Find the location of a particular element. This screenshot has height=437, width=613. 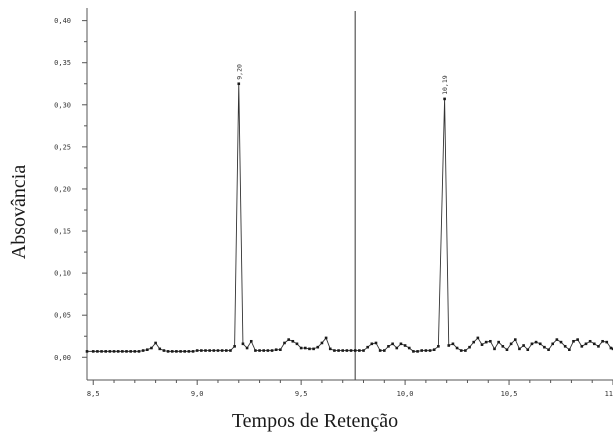

x-tick-label: 9,5 is located at coordinates (301, 394).